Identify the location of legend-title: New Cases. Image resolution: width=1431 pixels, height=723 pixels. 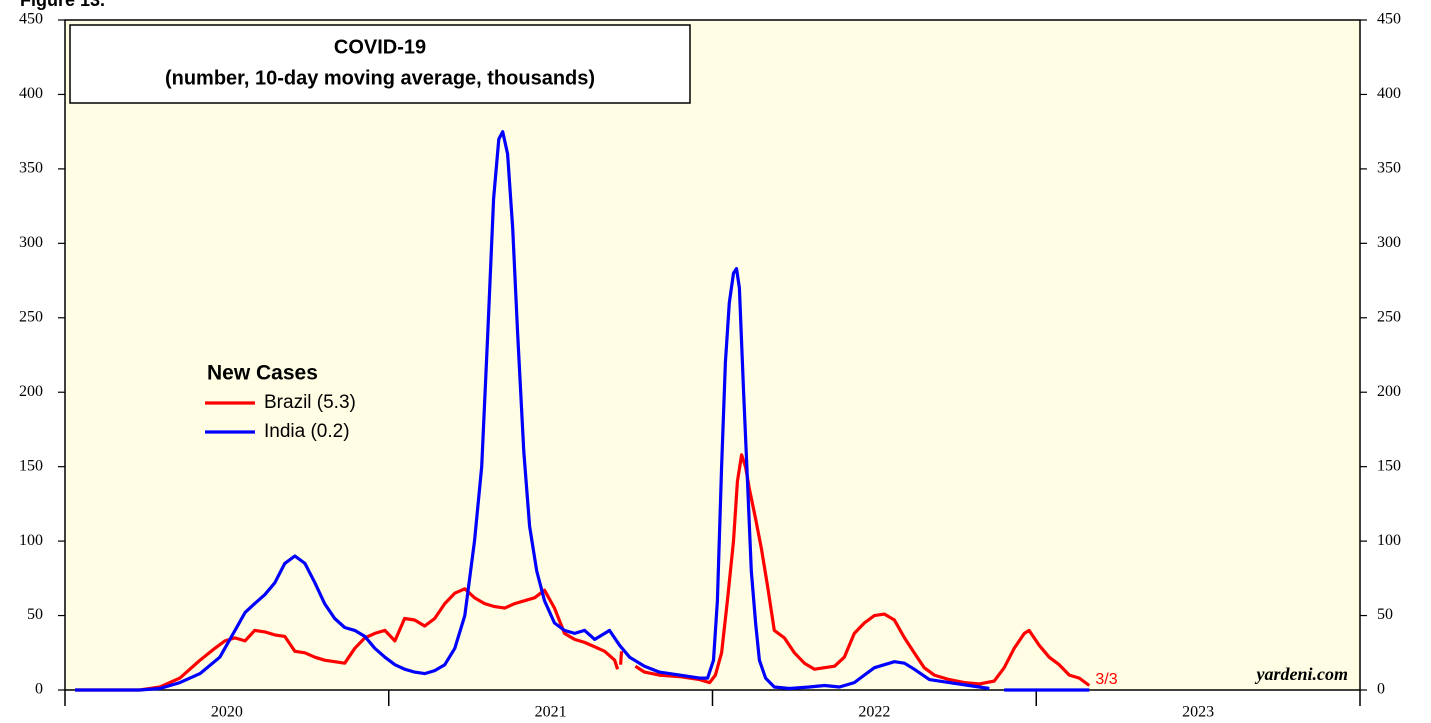
(262, 373).